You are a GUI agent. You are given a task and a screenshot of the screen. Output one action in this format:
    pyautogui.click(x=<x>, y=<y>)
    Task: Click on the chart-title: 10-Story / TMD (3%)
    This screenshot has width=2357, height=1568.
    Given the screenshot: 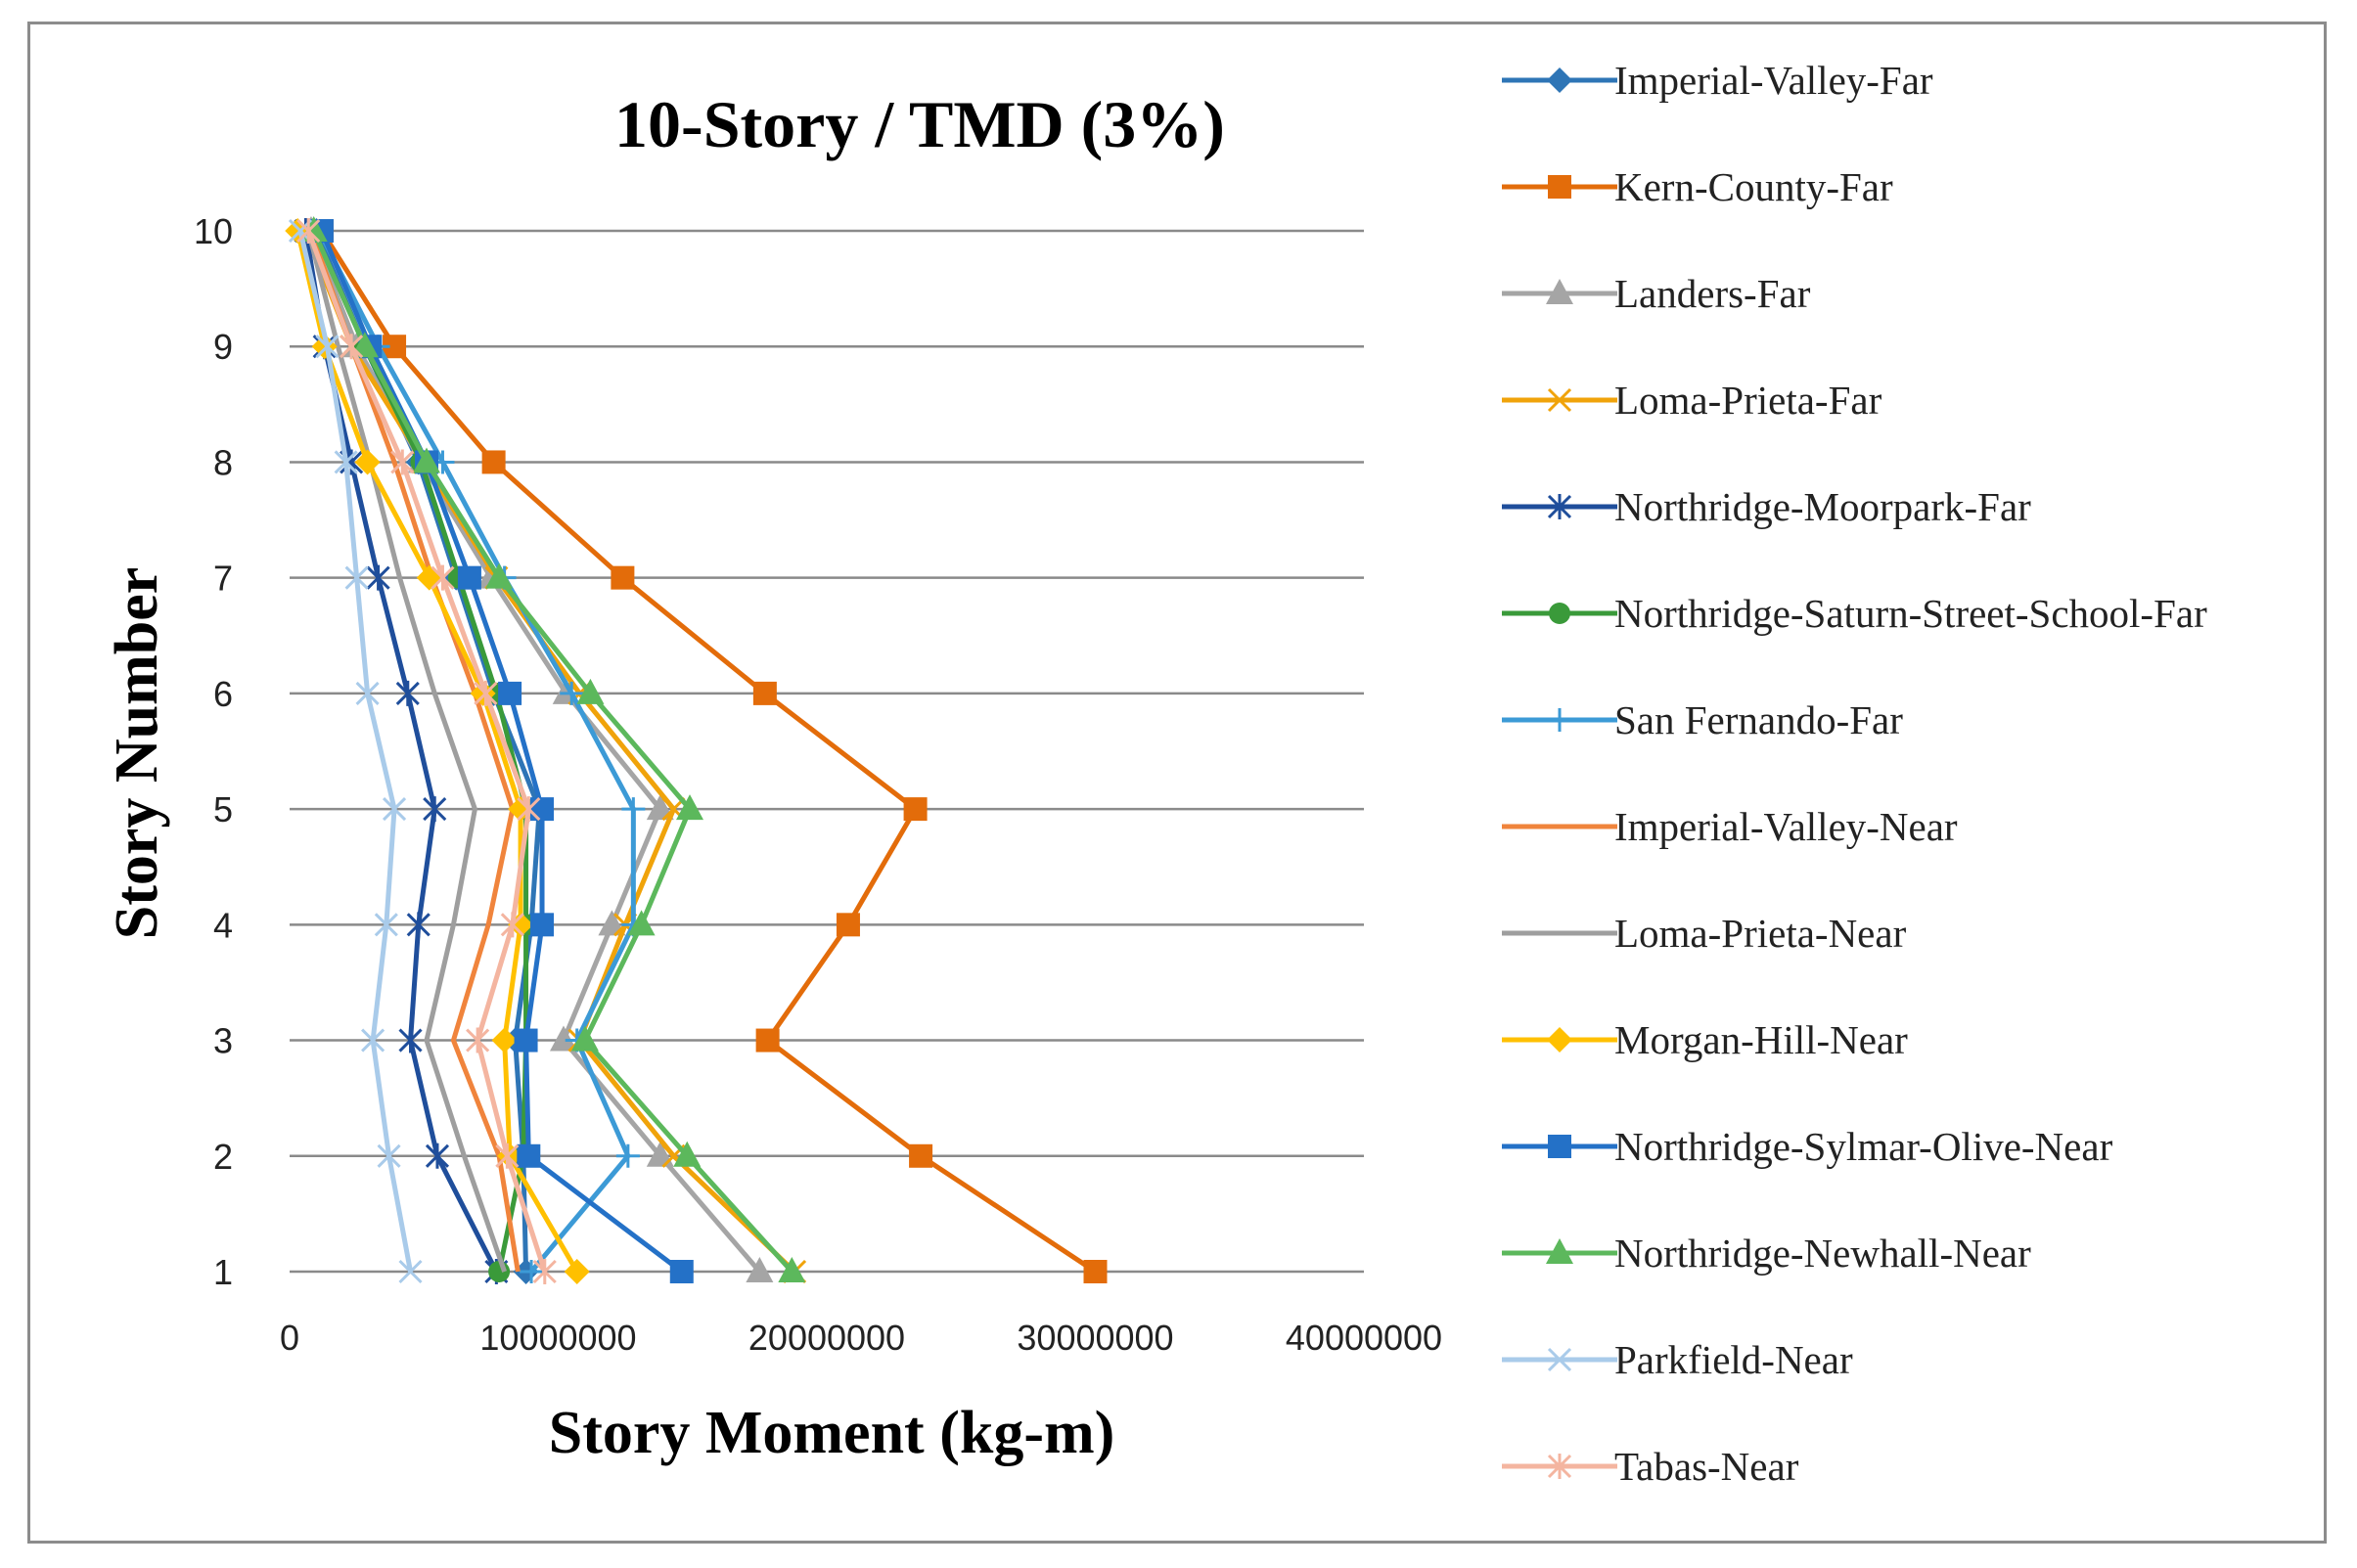 What is the action you would take?
    pyautogui.click(x=919, y=124)
    